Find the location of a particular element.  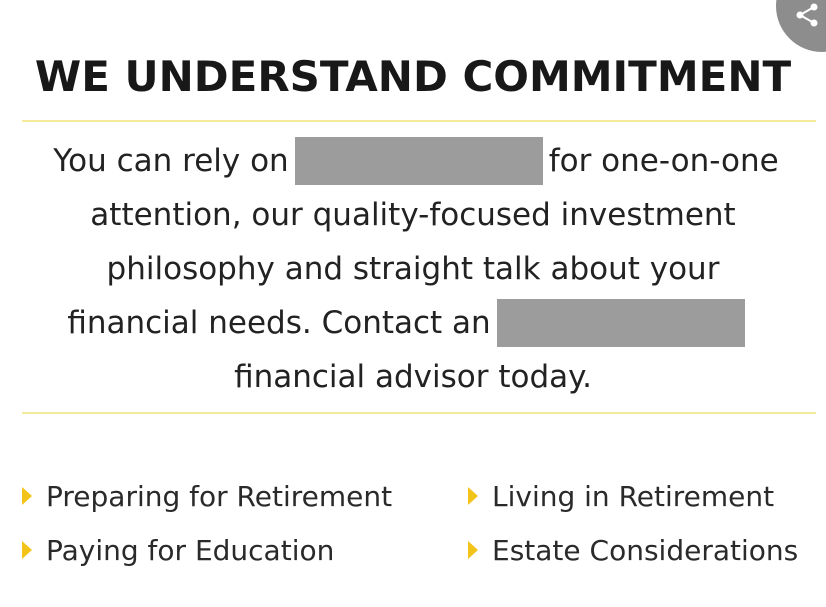

divider-top is located at coordinates (419, 121).